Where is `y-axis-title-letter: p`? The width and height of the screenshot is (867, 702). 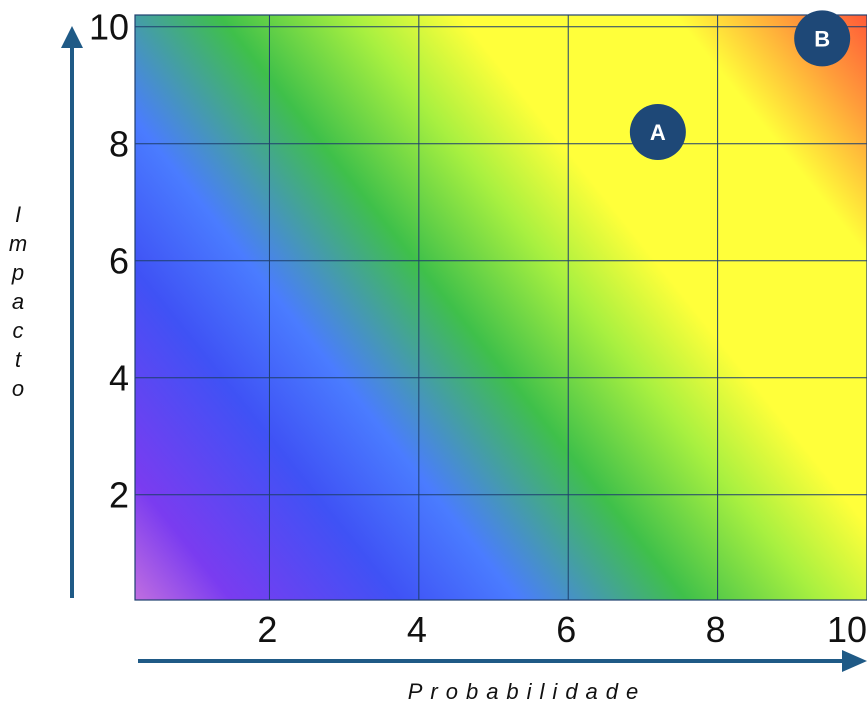 y-axis-title-letter: p is located at coordinates (17, 272).